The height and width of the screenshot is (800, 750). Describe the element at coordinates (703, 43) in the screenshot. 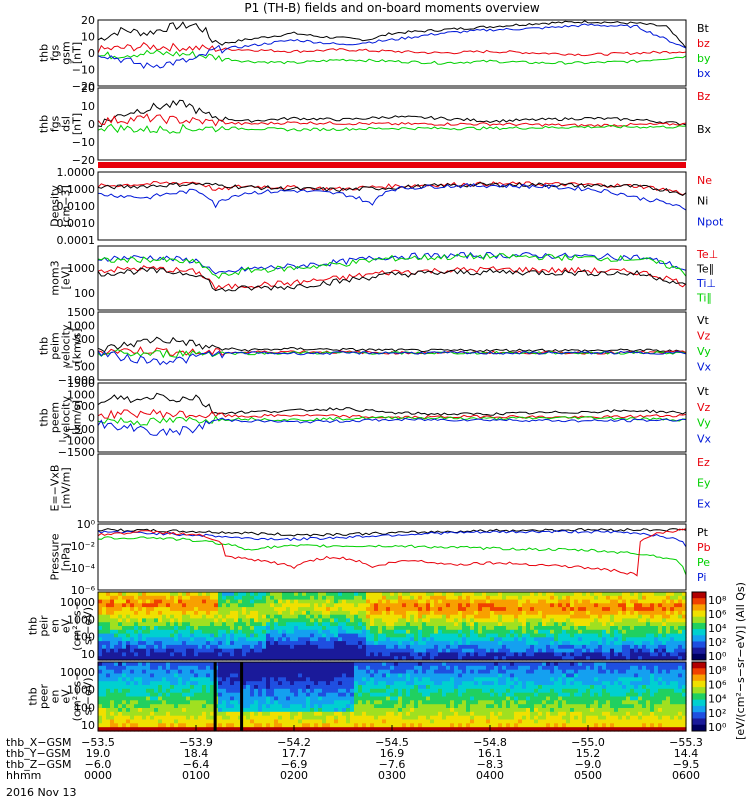

I see `fgs-legend-bz: bz` at that location.